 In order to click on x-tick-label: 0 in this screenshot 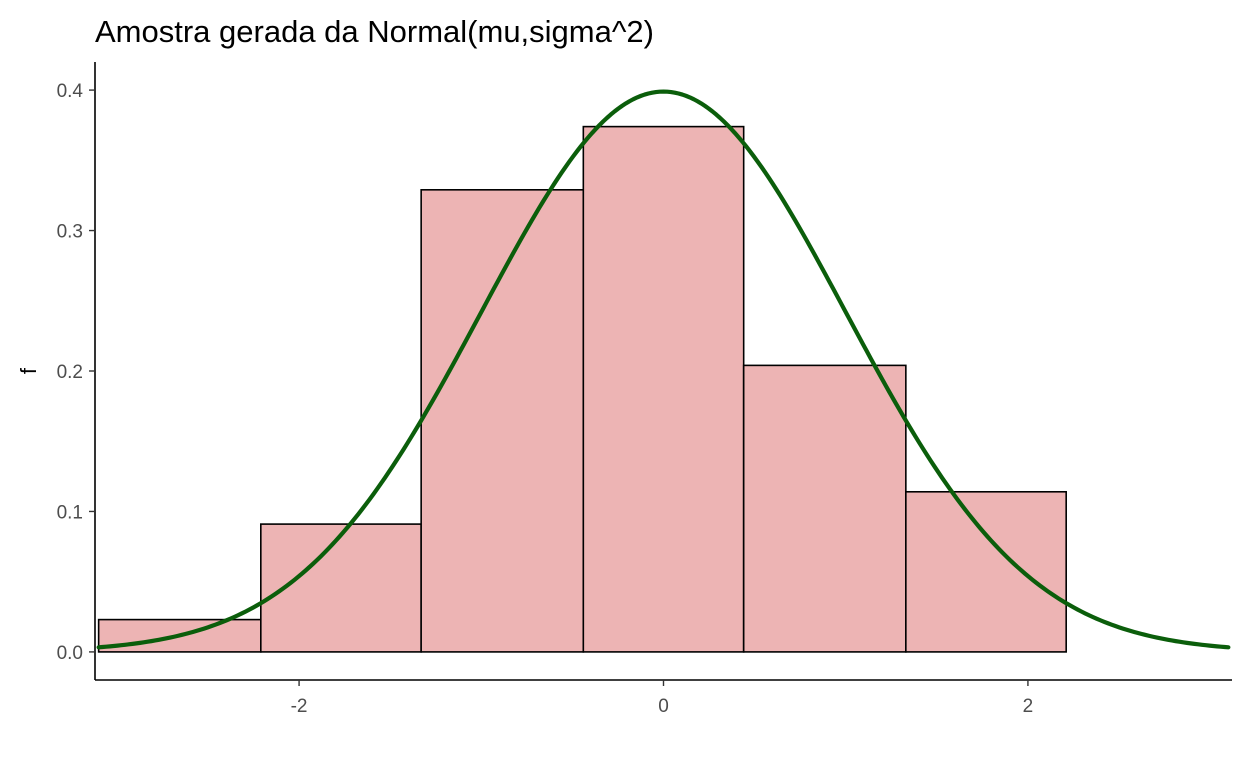, I will do `click(663, 706)`.